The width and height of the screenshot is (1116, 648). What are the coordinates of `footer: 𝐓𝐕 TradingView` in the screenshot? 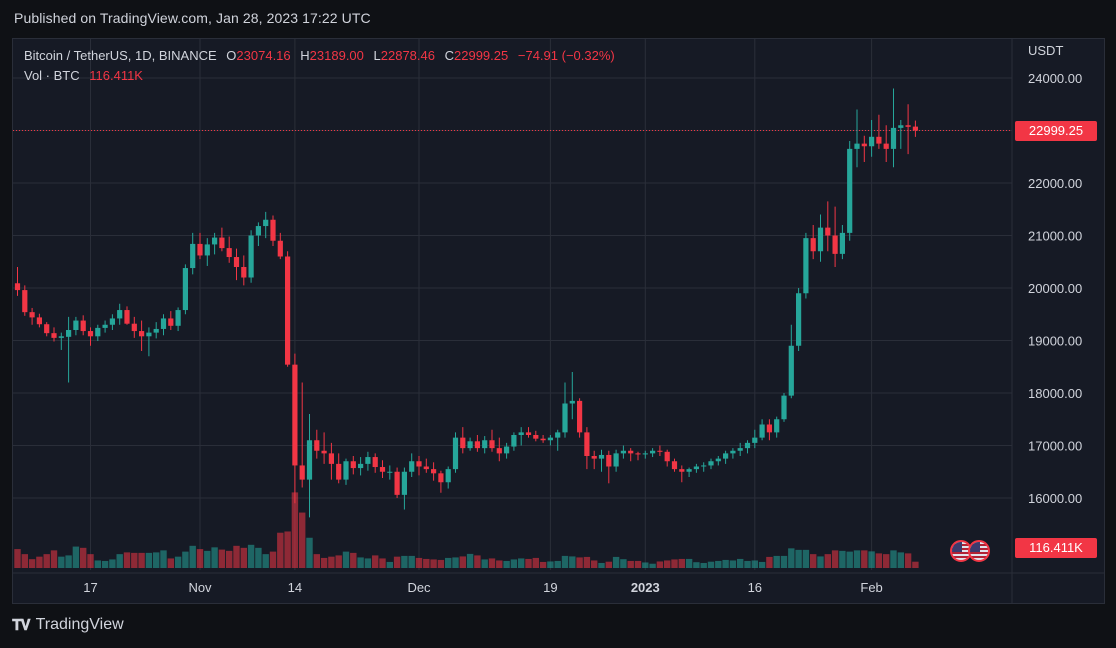 It's located at (68, 625).